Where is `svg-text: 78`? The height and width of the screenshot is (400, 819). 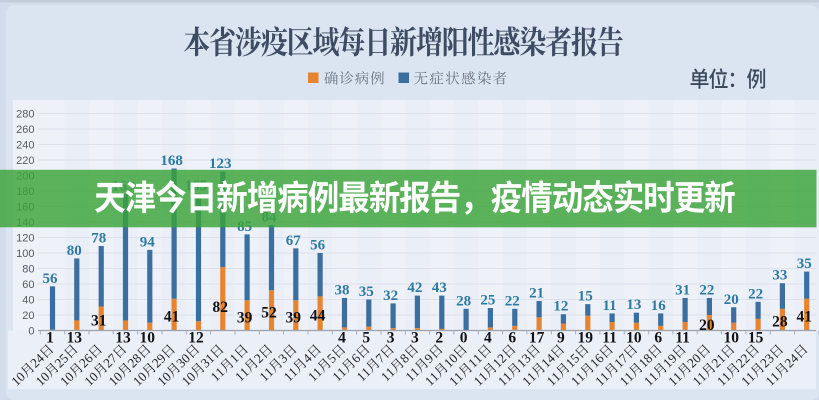 svg-text: 78 is located at coordinates (98, 239).